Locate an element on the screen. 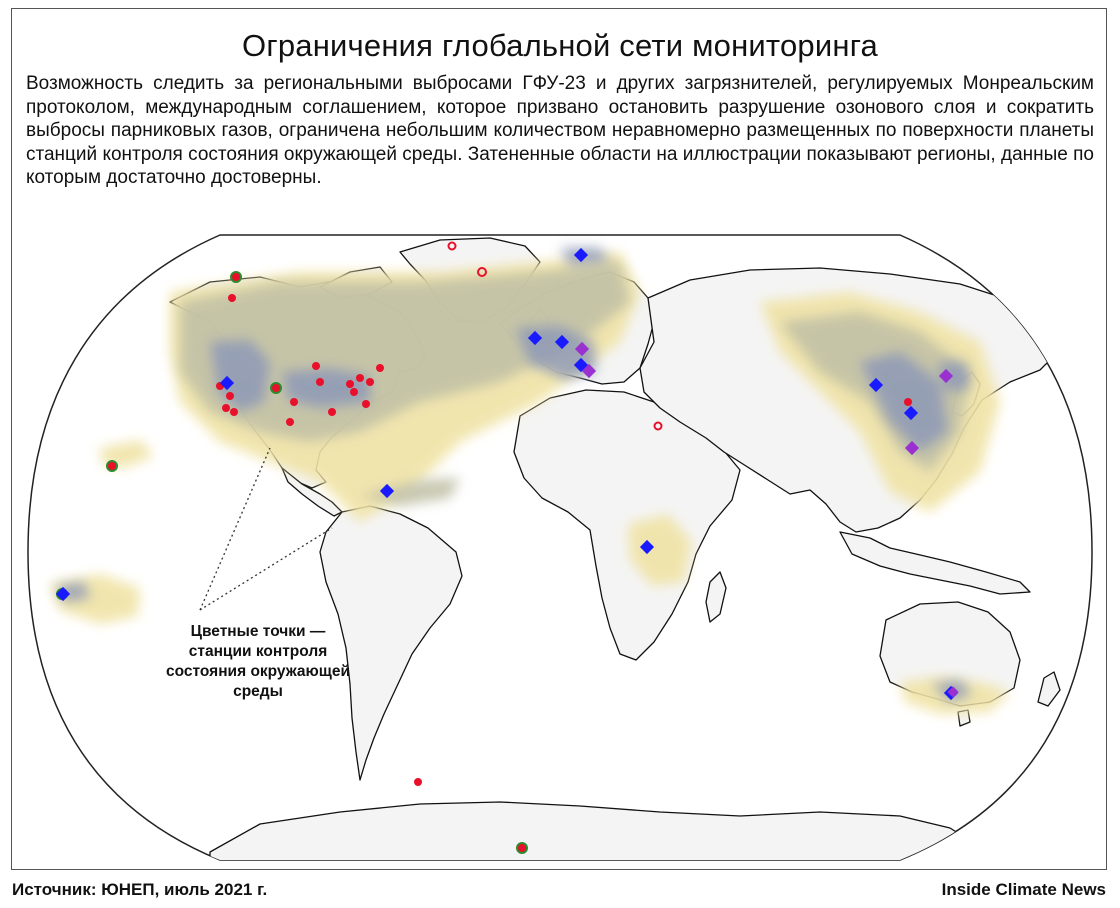 The image size is (1120, 908). source-credit: Источник: ЮНЕП, июль 2021 г. is located at coordinates (140, 889).